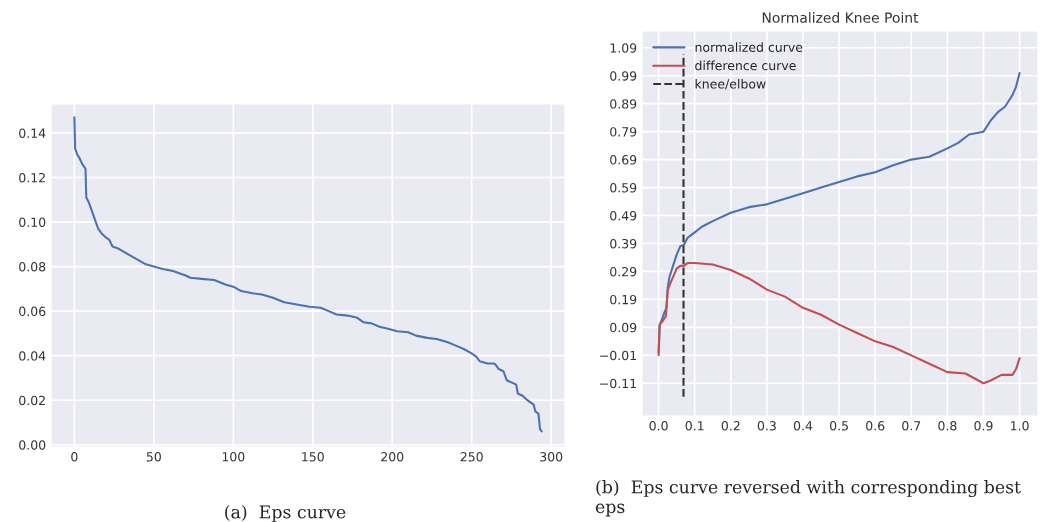 The height and width of the screenshot is (522, 1050). I want to click on legend-label: normalized curve, so click(749, 47).